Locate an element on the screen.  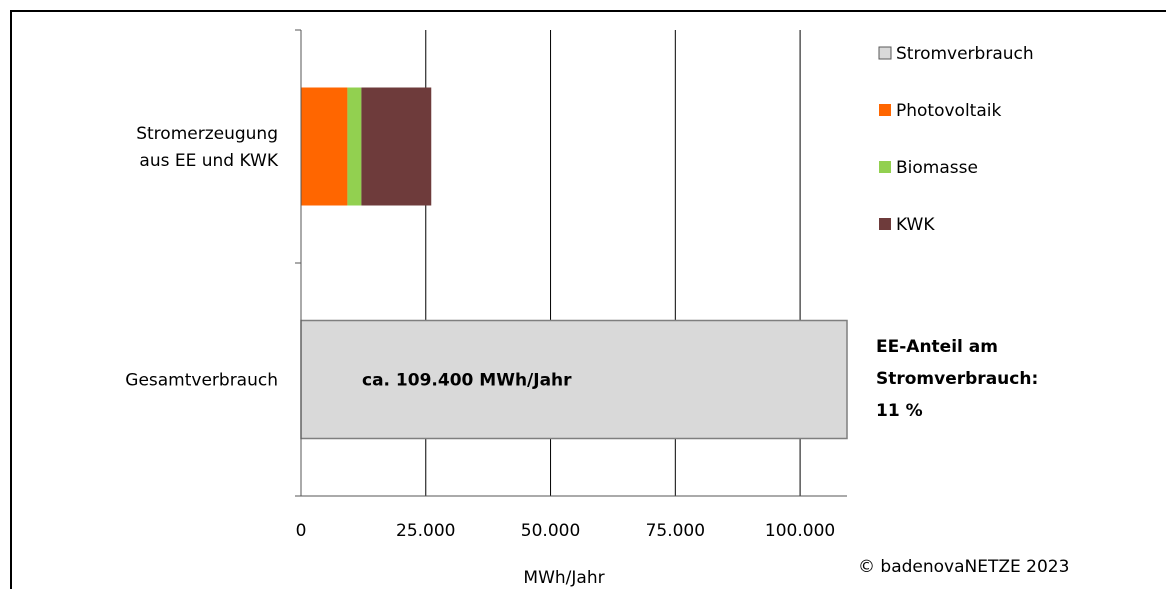
bar-photovoltaik is located at coordinates (324, 146).